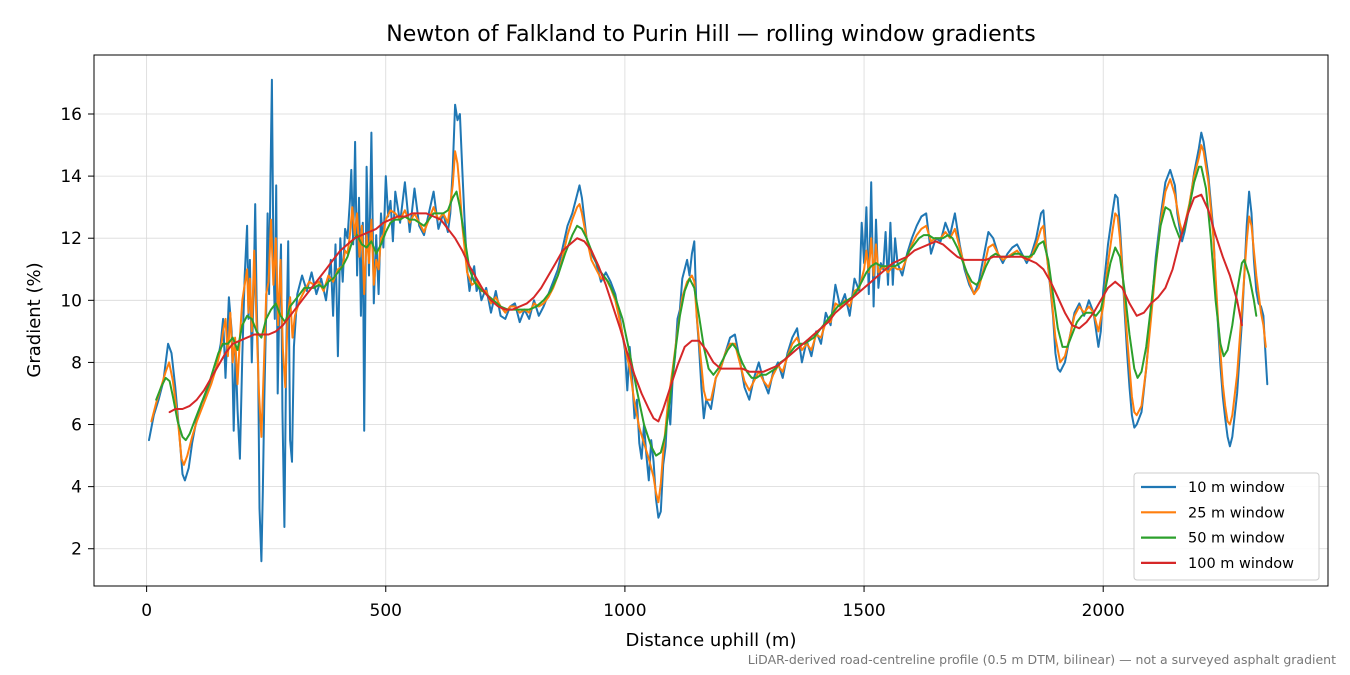 This screenshot has width=1350, height=675. What do you see at coordinates (71, 301) in the screenshot?
I see `y-tick-label: 10` at bounding box center [71, 301].